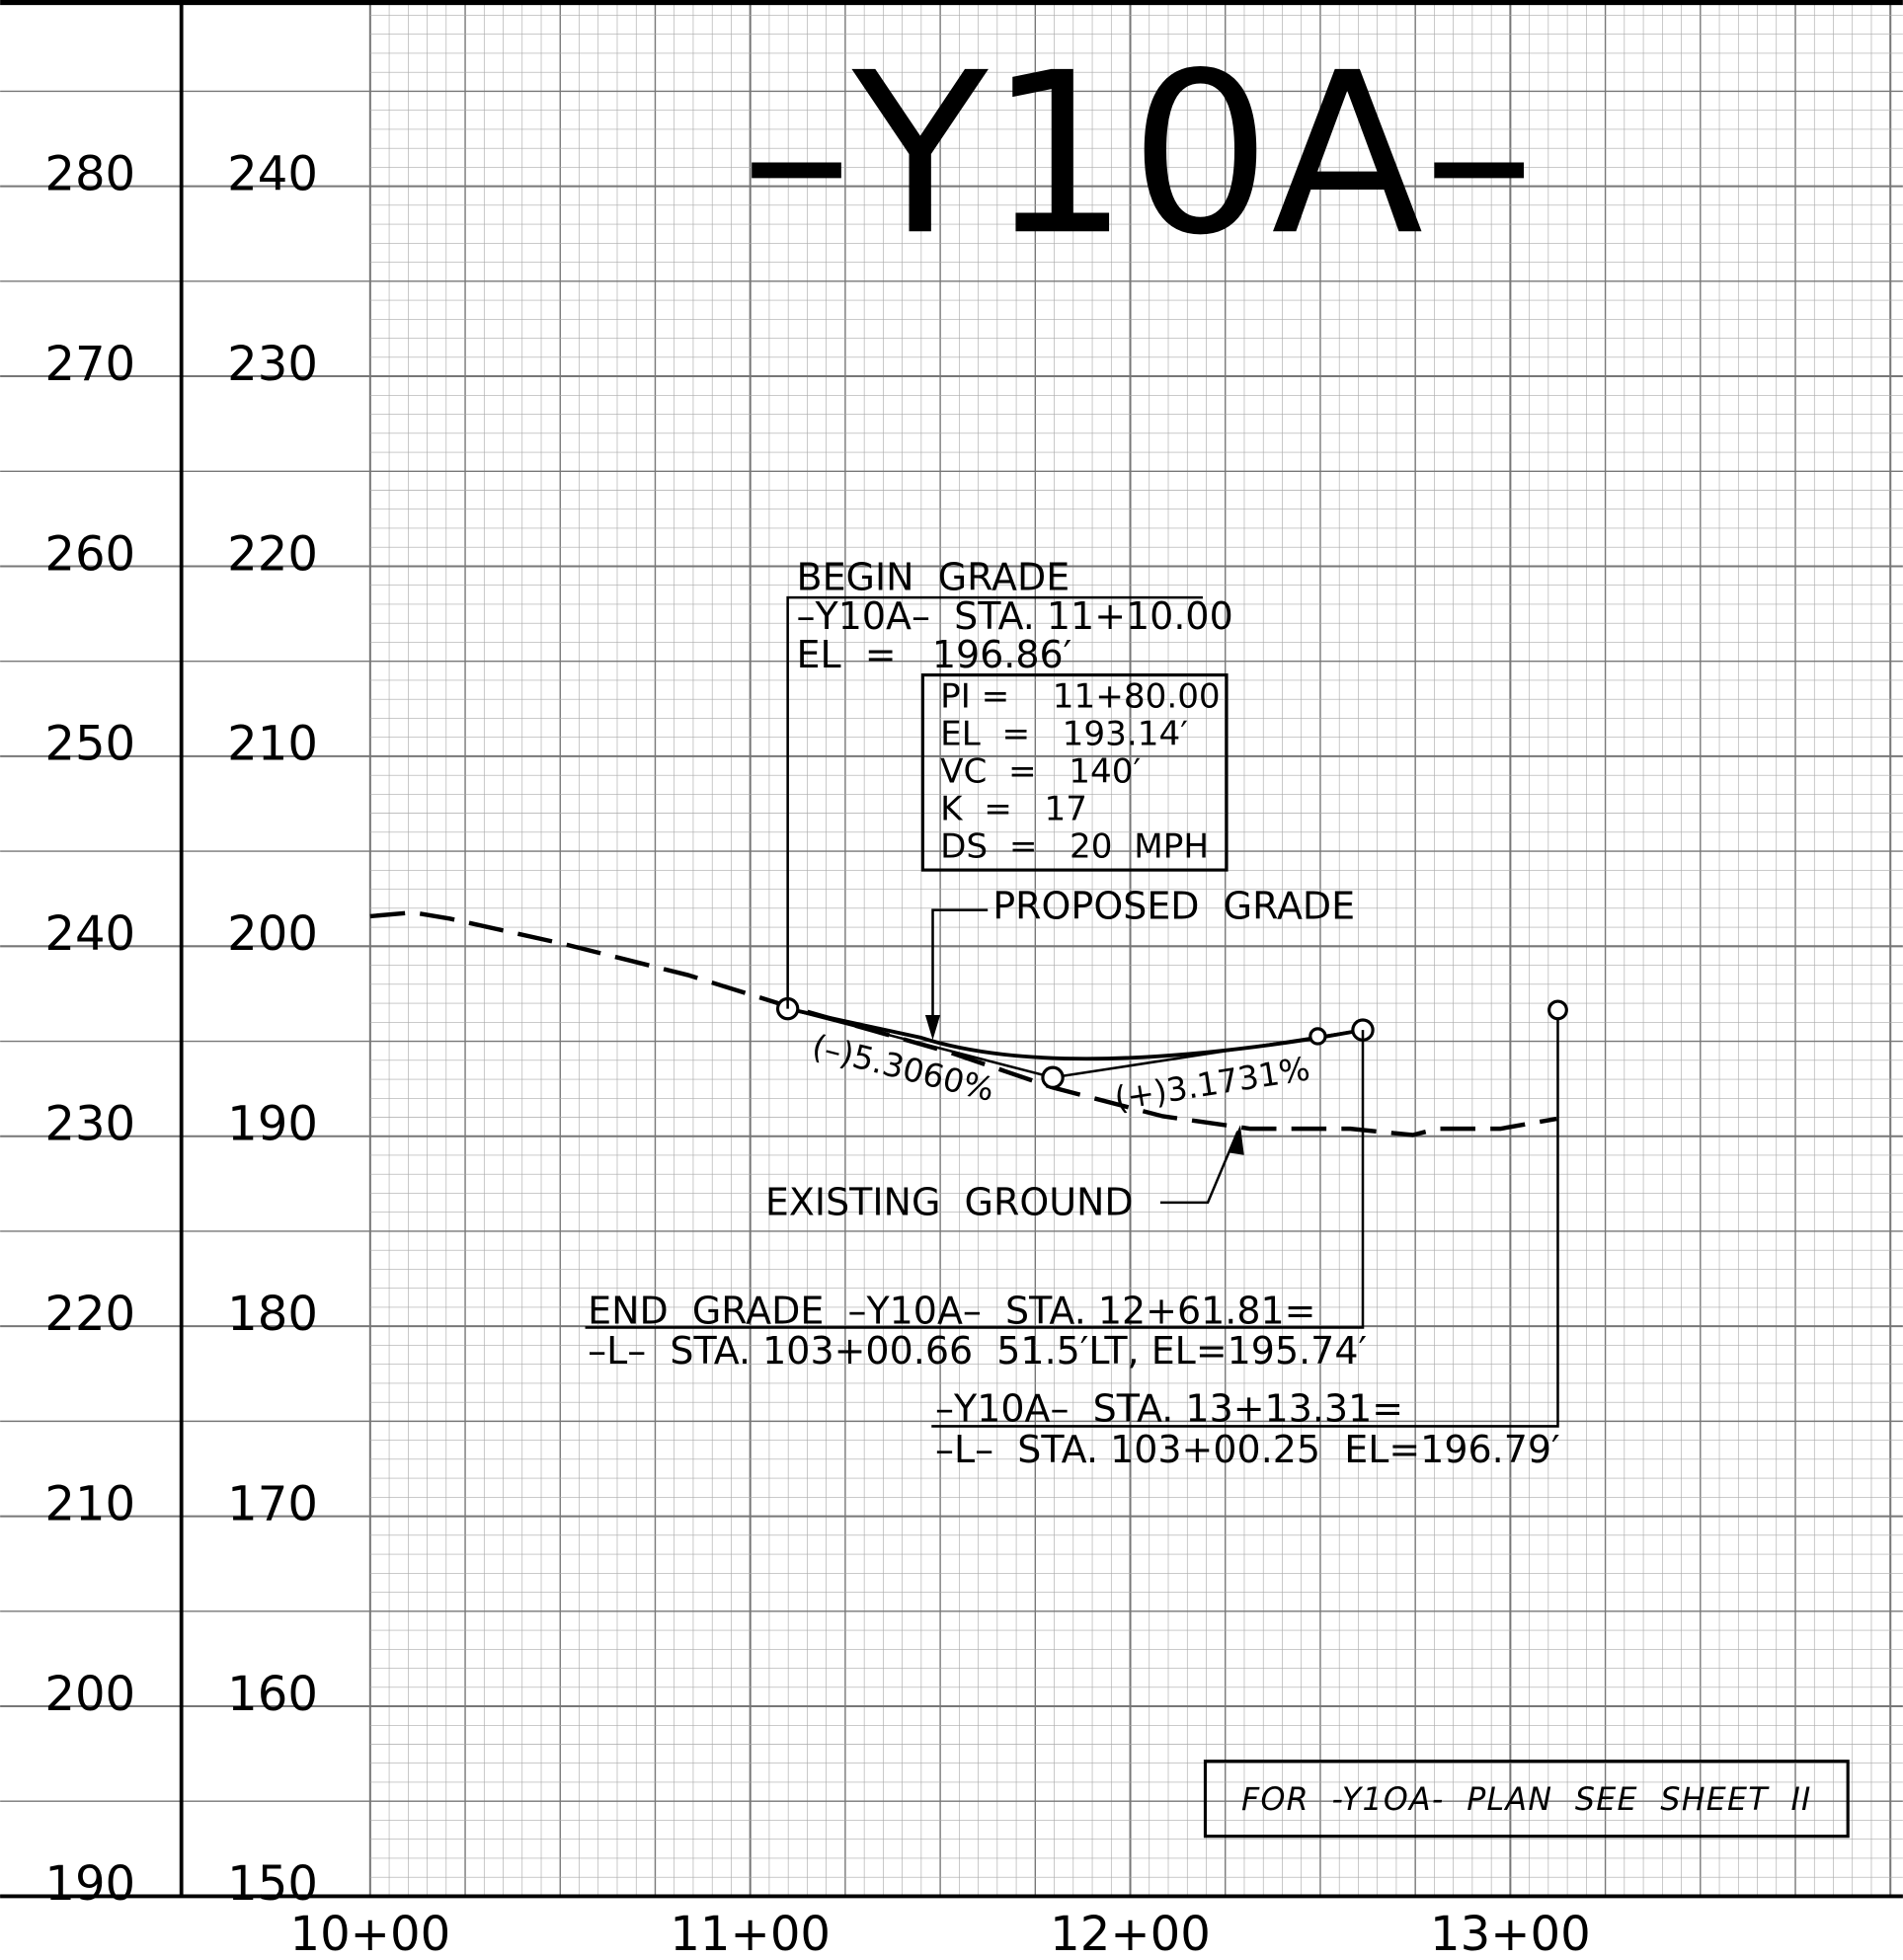 The image size is (1903, 1960). What do you see at coordinates (1199, 1168) in the screenshot?
I see `existing-leader` at bounding box center [1199, 1168].